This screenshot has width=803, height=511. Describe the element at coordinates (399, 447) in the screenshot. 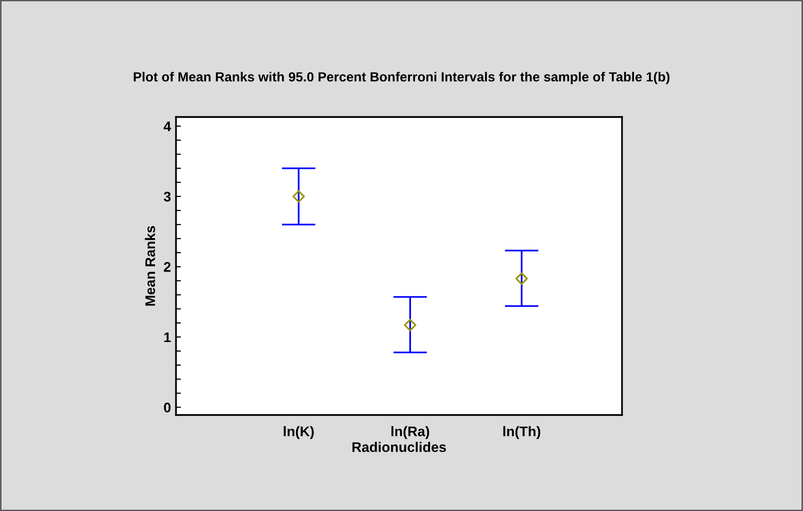

I see `x-axis-title: Radionuclides` at that location.